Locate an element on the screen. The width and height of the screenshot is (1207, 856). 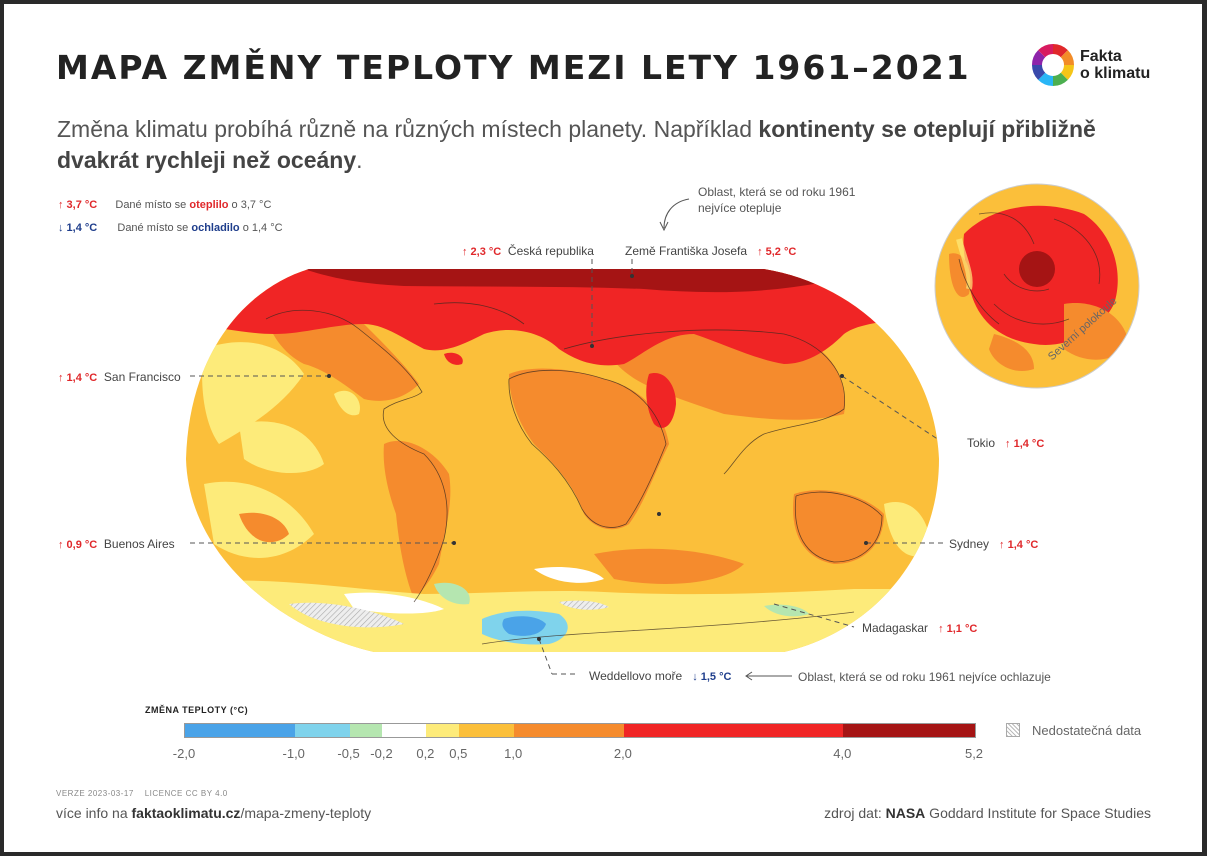
logo-line1: Fakta is located at coordinates (1101, 56).